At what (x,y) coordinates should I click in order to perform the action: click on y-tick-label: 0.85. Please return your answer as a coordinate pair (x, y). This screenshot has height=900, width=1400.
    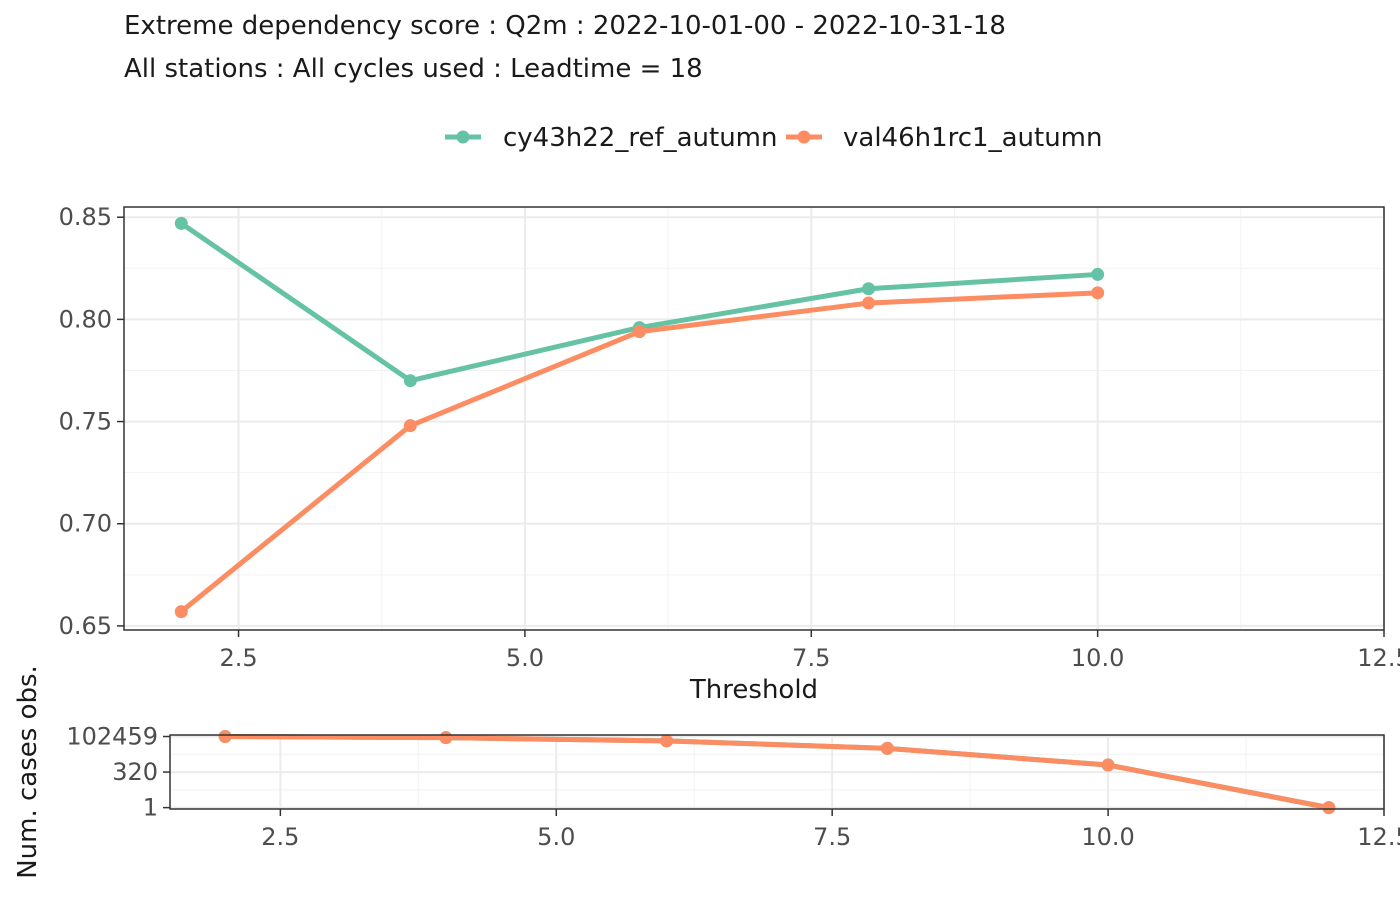
    Looking at the image, I should click on (85, 217).